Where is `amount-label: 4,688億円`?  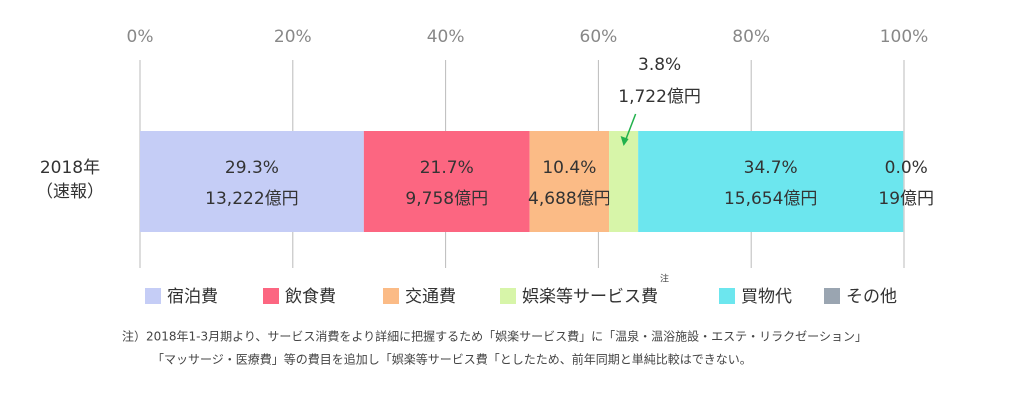 amount-label: 4,688億円 is located at coordinates (569, 199).